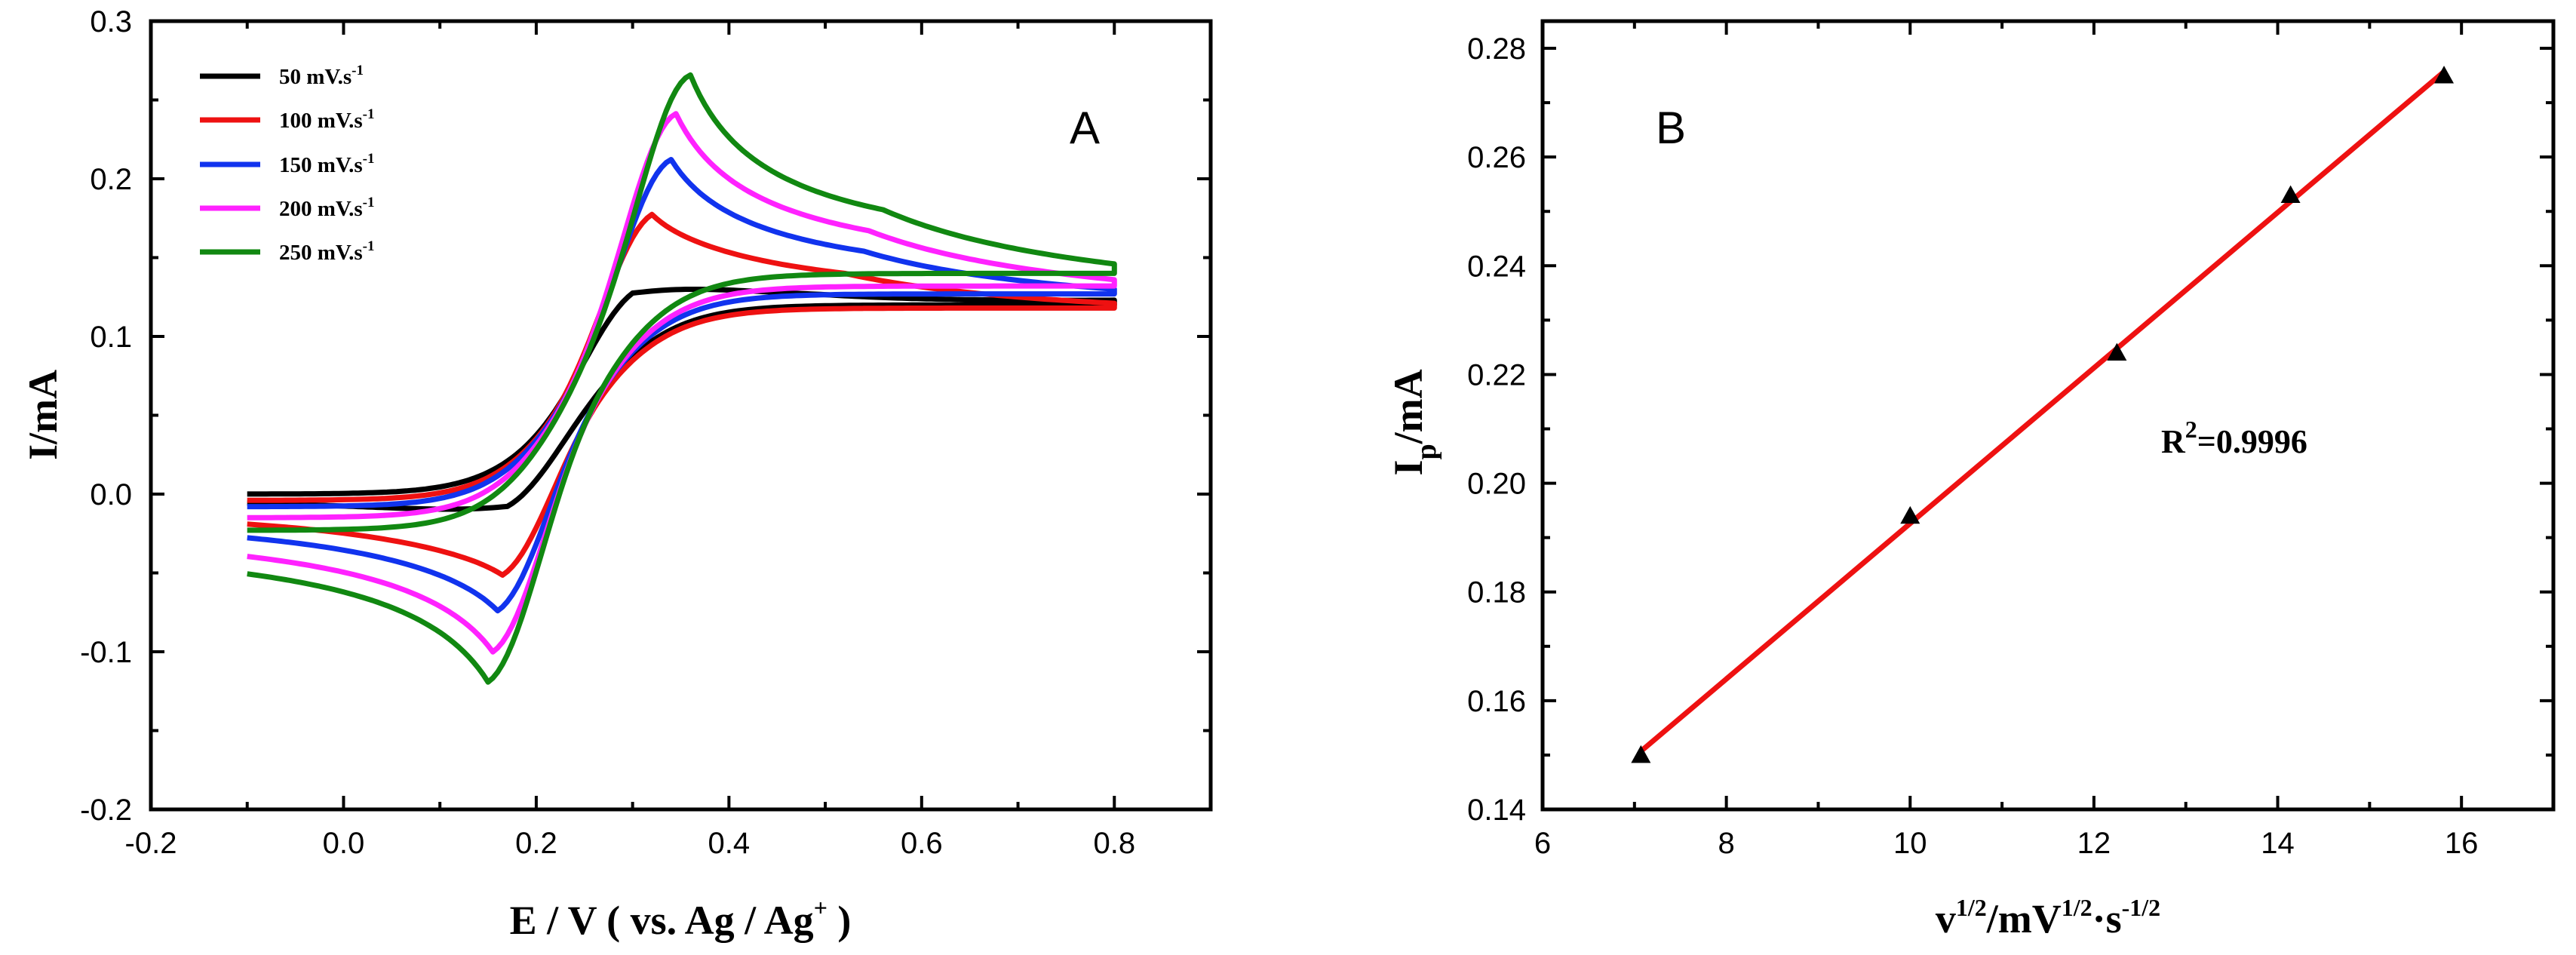 The image size is (2576, 955). I want to click on x-tick-label: 0.6, so click(922, 844).